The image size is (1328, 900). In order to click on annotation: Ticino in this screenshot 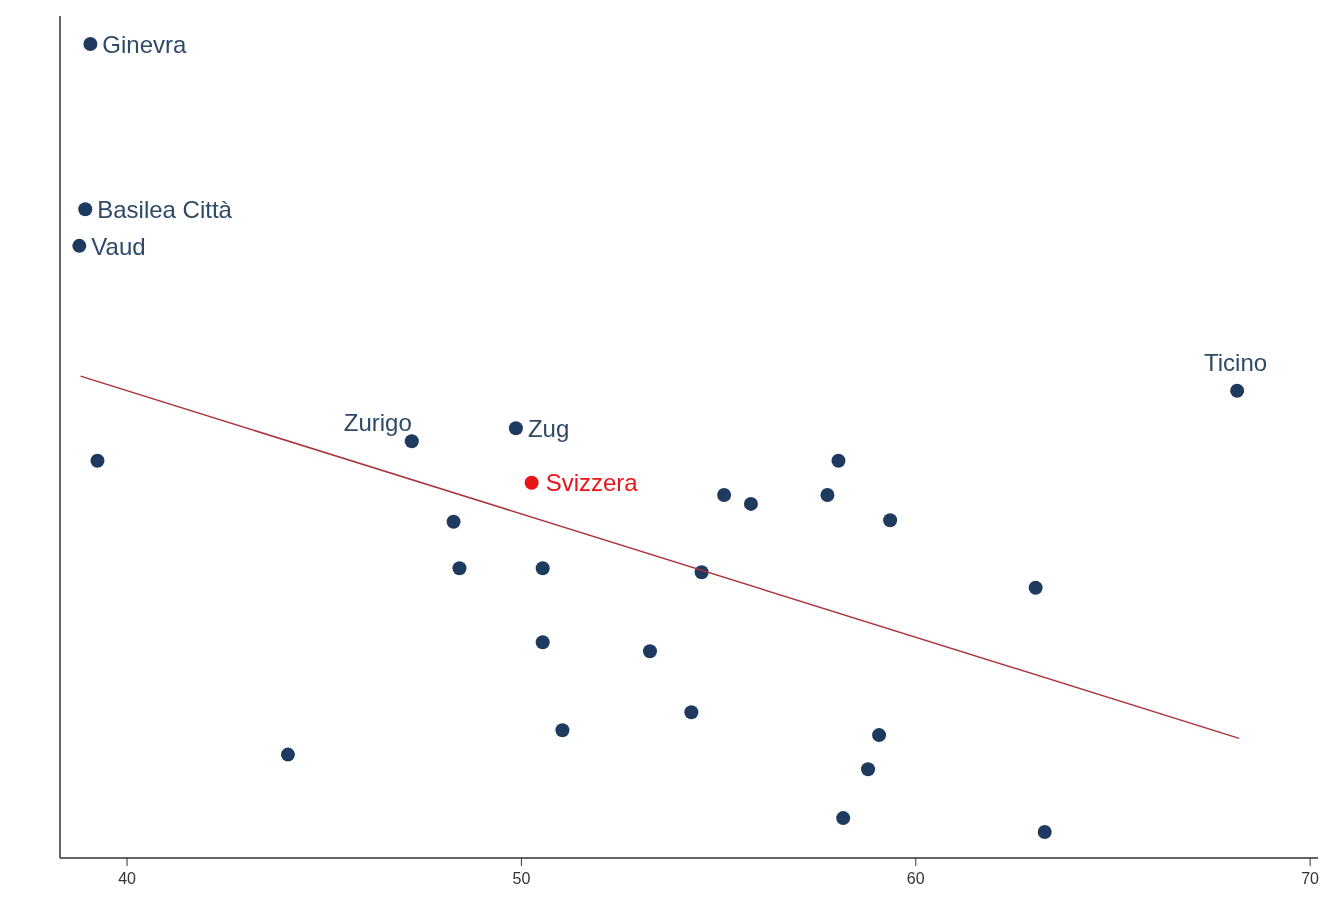, I will do `click(1236, 362)`.